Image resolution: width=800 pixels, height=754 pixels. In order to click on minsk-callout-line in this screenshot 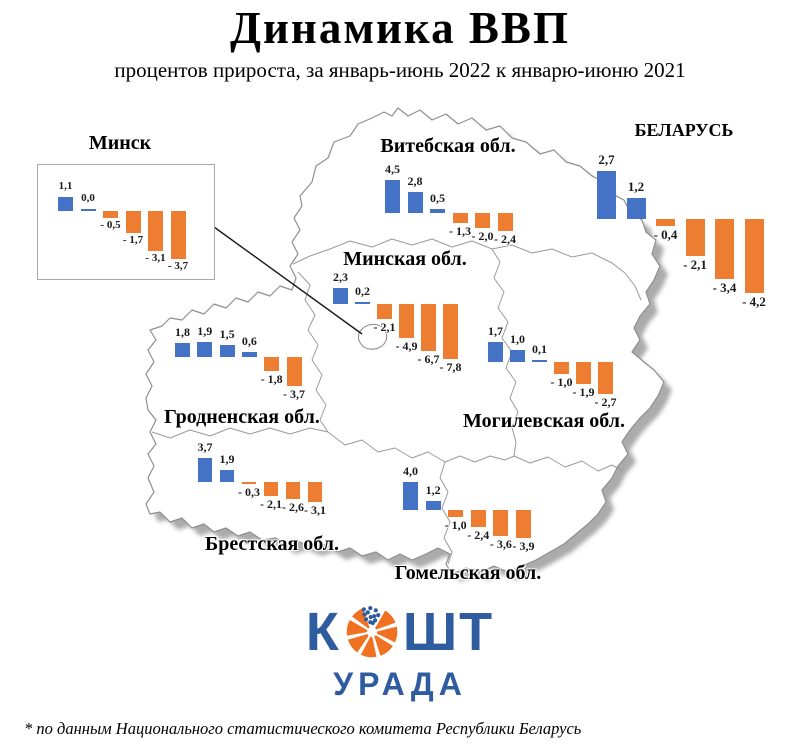, I will do `click(288, 280)`.